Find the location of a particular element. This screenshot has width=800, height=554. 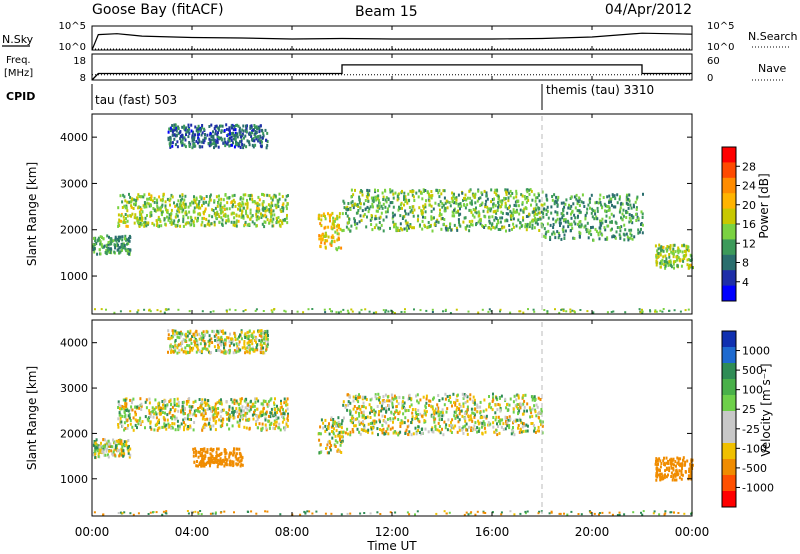

nsky-series-line is located at coordinates (392, 41).